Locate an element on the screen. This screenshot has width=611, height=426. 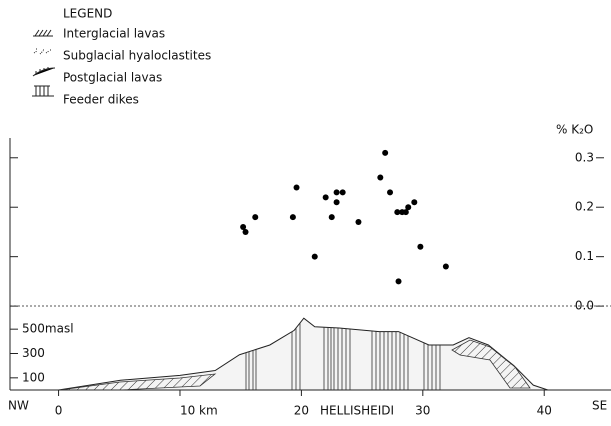
x-end-label: SE is located at coordinates (599, 406).